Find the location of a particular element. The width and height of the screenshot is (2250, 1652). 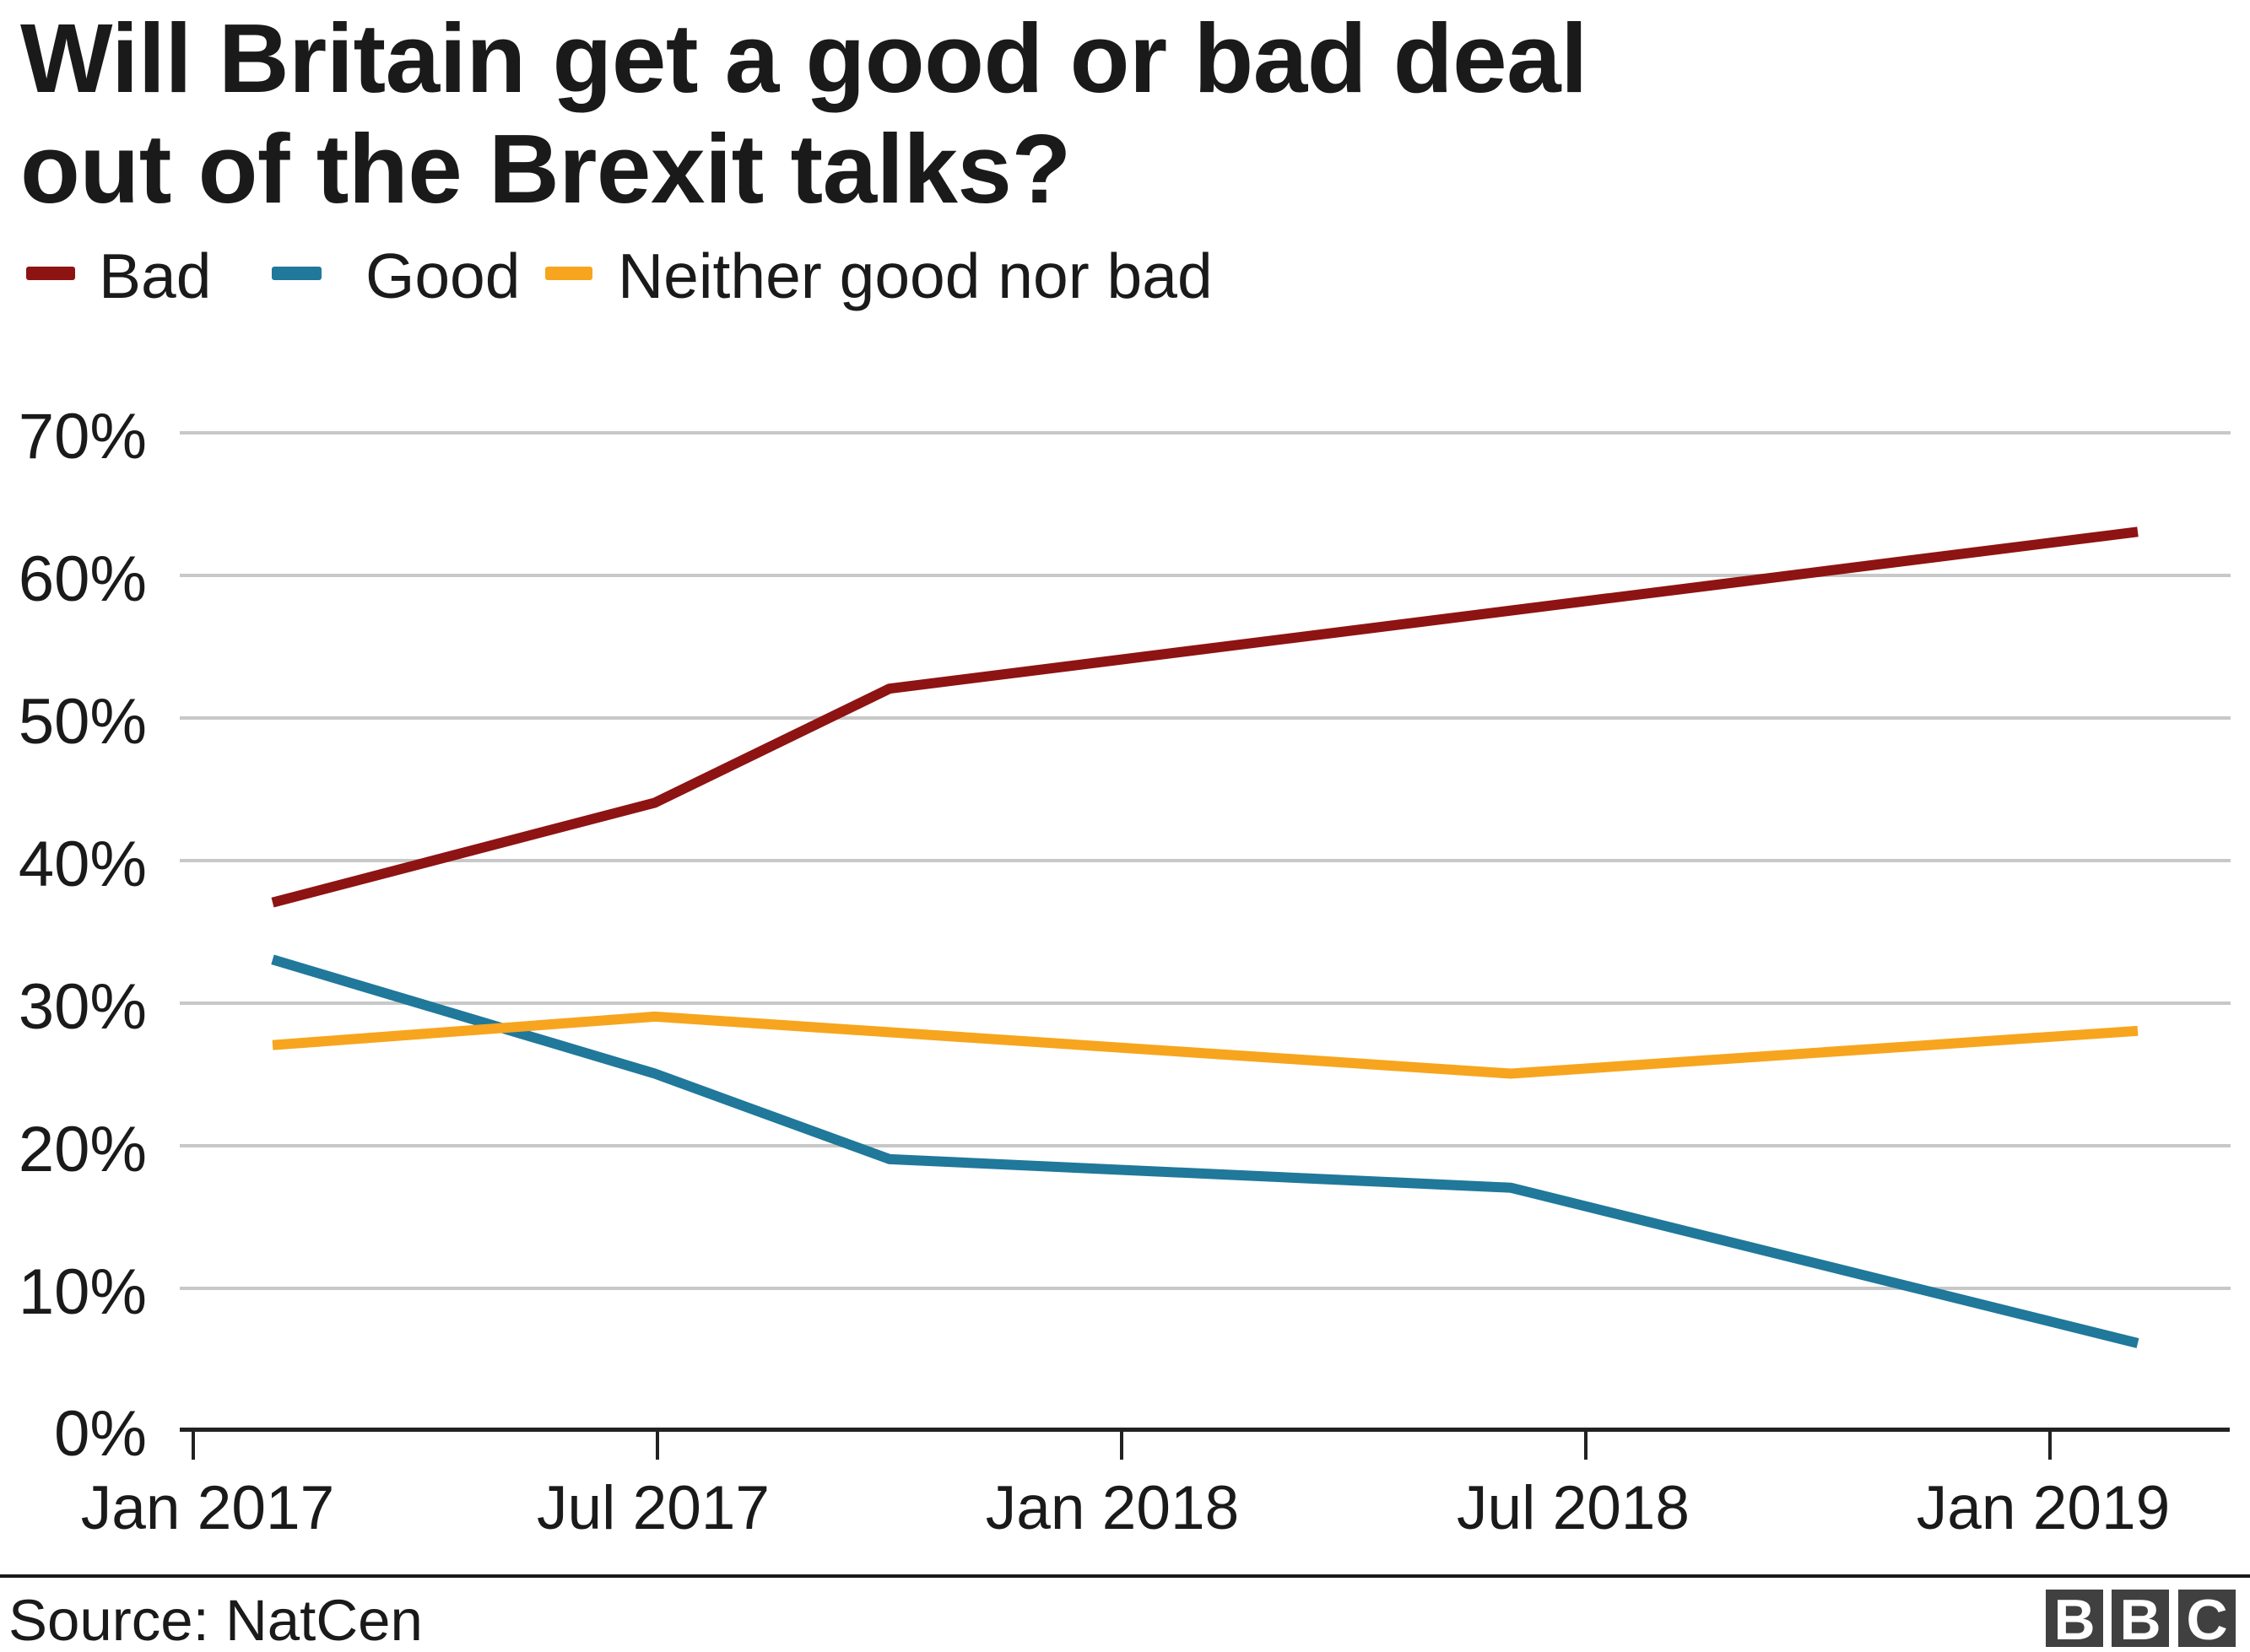

svg-text: 50% is located at coordinates (83, 722).